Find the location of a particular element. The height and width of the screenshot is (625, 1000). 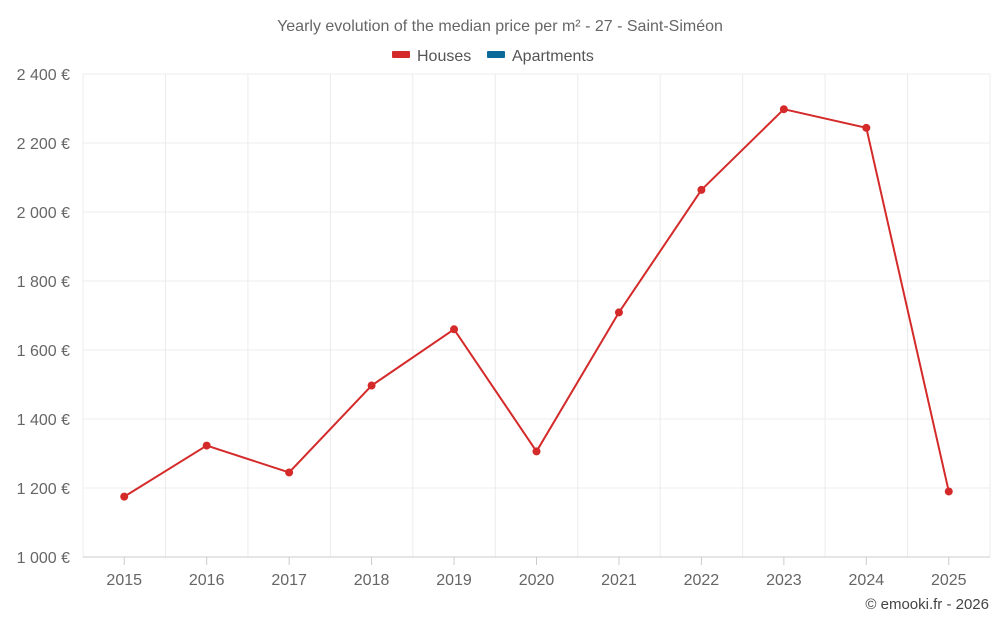

y-tick-label: 2 200 € is located at coordinates (43, 144).